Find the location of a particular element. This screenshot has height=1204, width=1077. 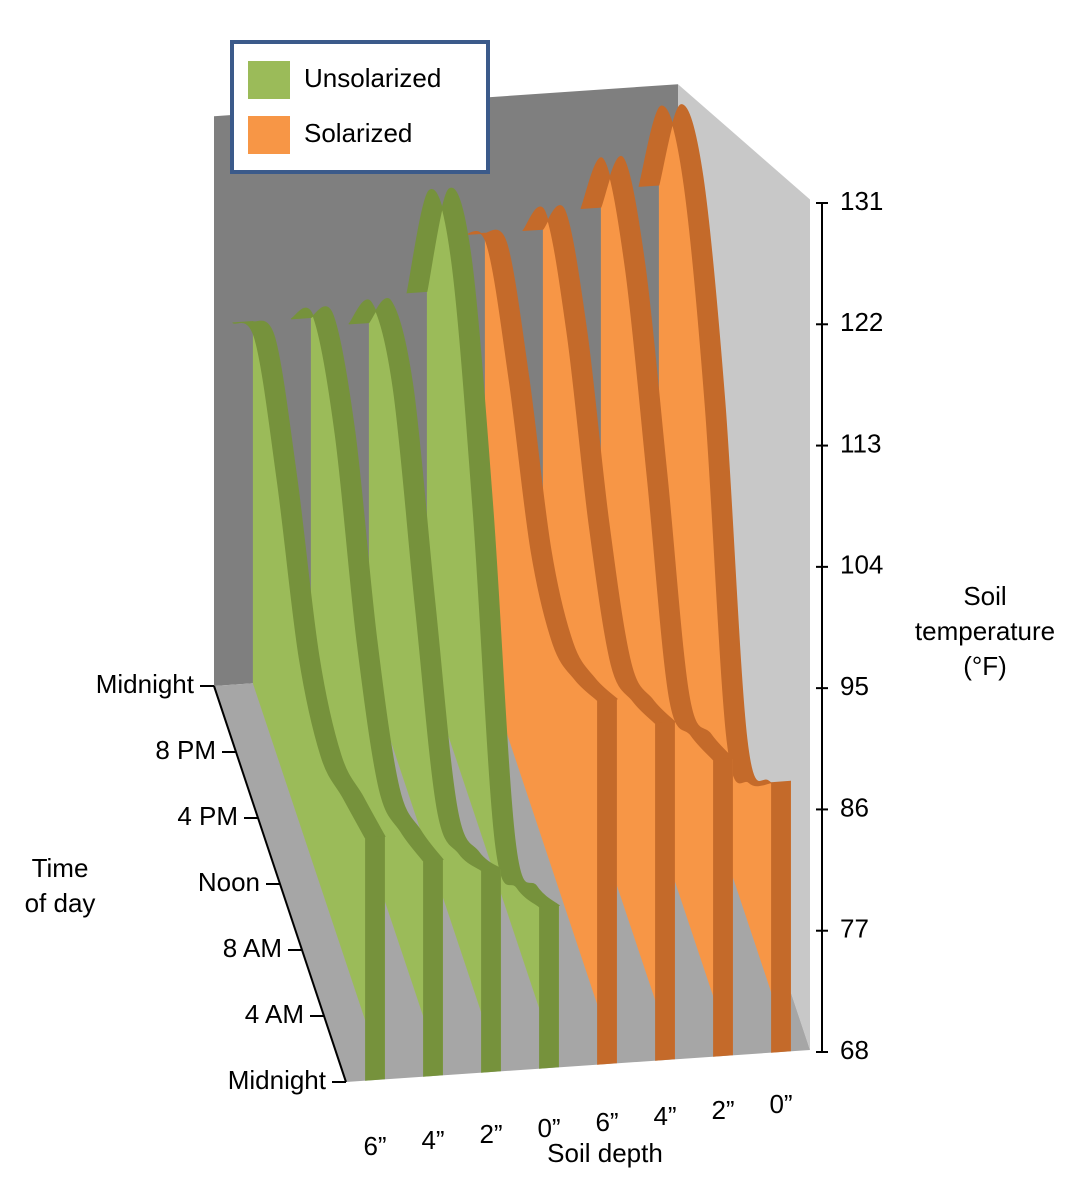

legend-label: Solarized is located at coordinates (358, 133).